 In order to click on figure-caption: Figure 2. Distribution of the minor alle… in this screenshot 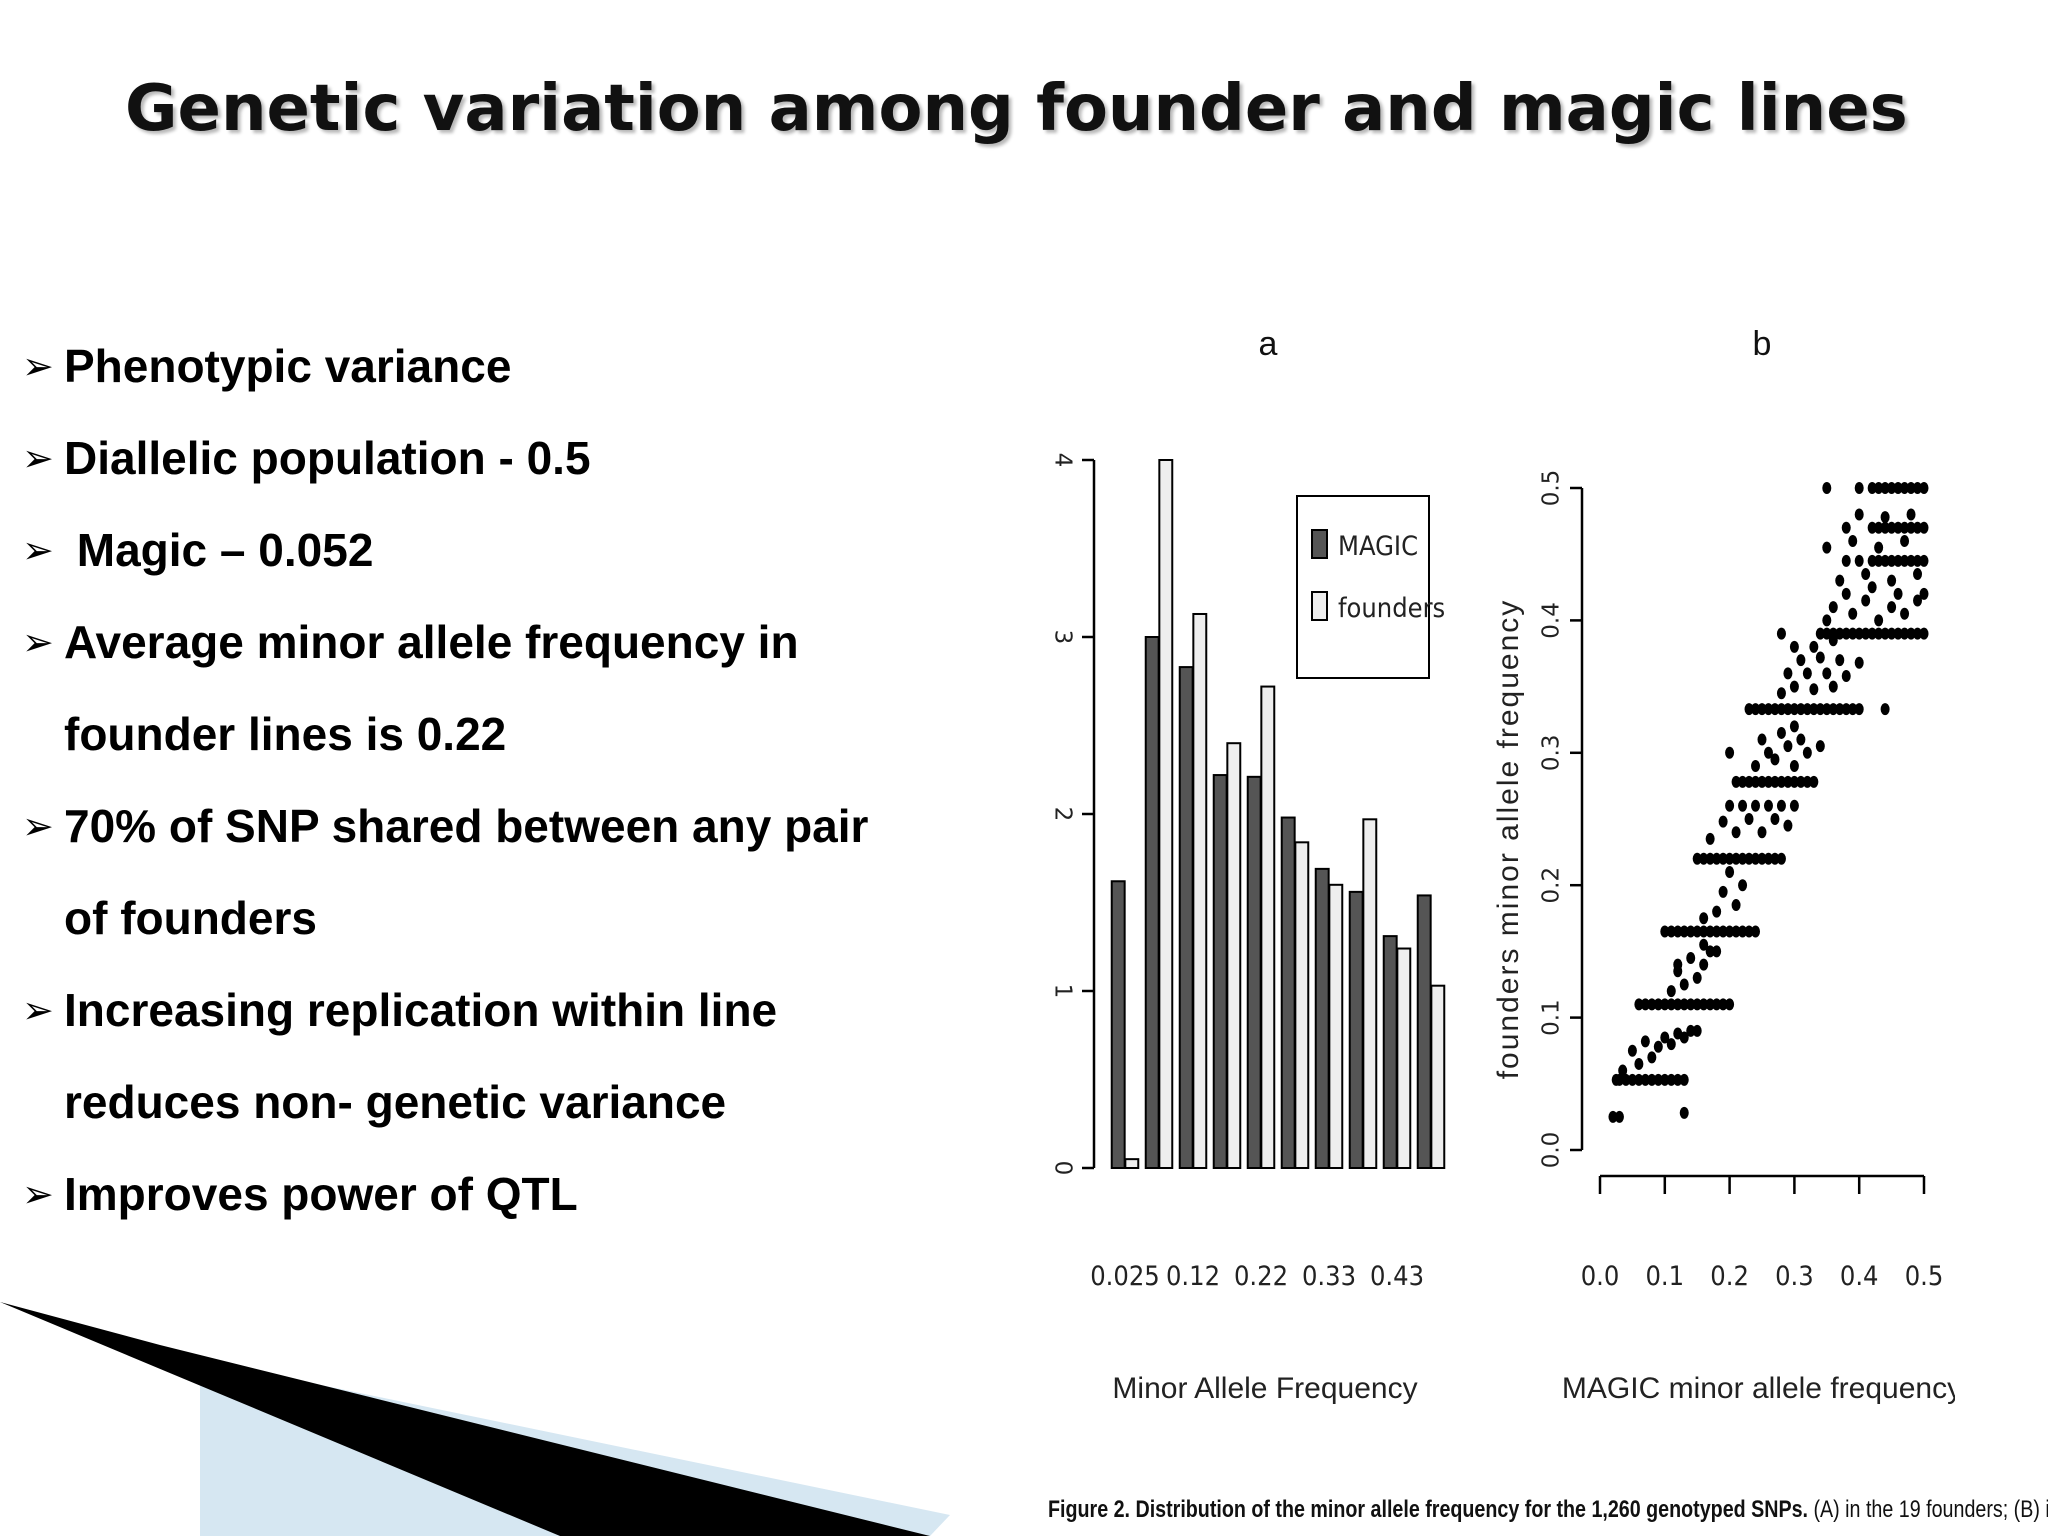, I will do `click(1548, 1510)`.